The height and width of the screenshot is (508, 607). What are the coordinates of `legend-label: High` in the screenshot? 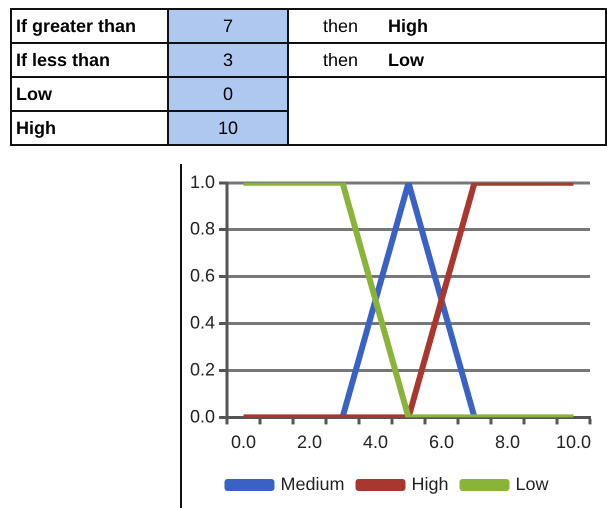 It's located at (430, 484).